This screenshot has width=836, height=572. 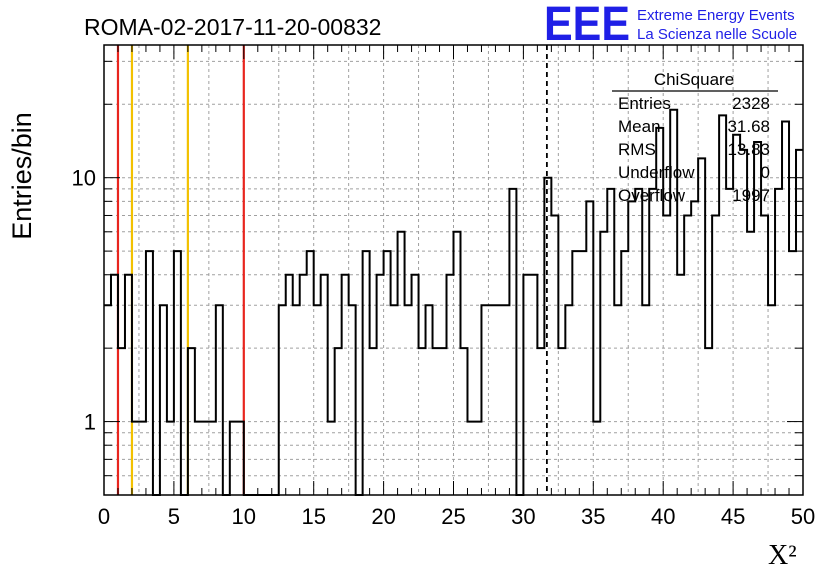 I want to click on x-tick-label: 20, so click(x=383, y=516).